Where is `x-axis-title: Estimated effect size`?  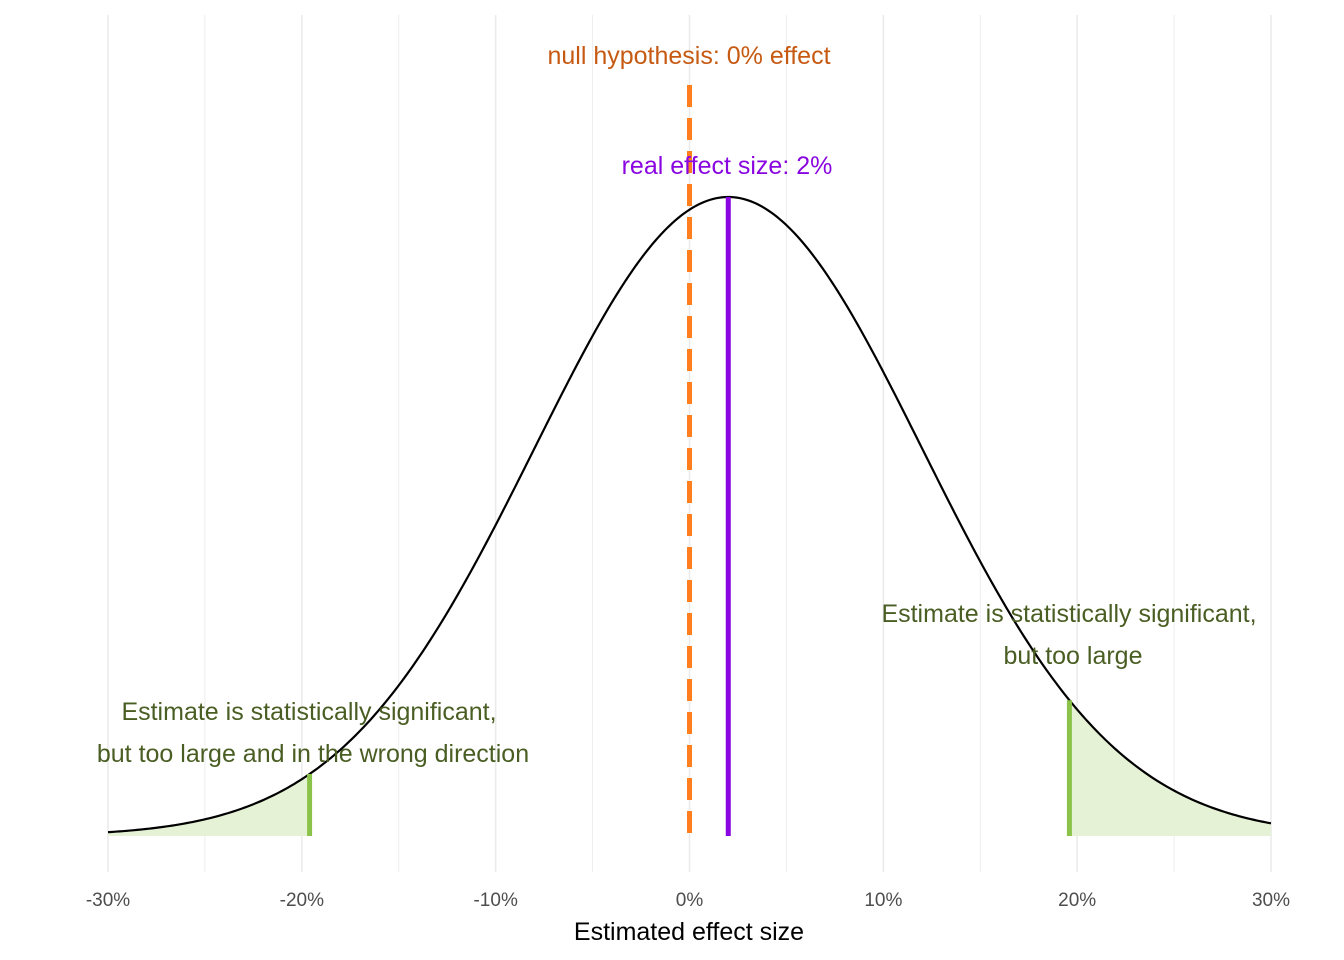
x-axis-title: Estimated effect size is located at coordinates (689, 932).